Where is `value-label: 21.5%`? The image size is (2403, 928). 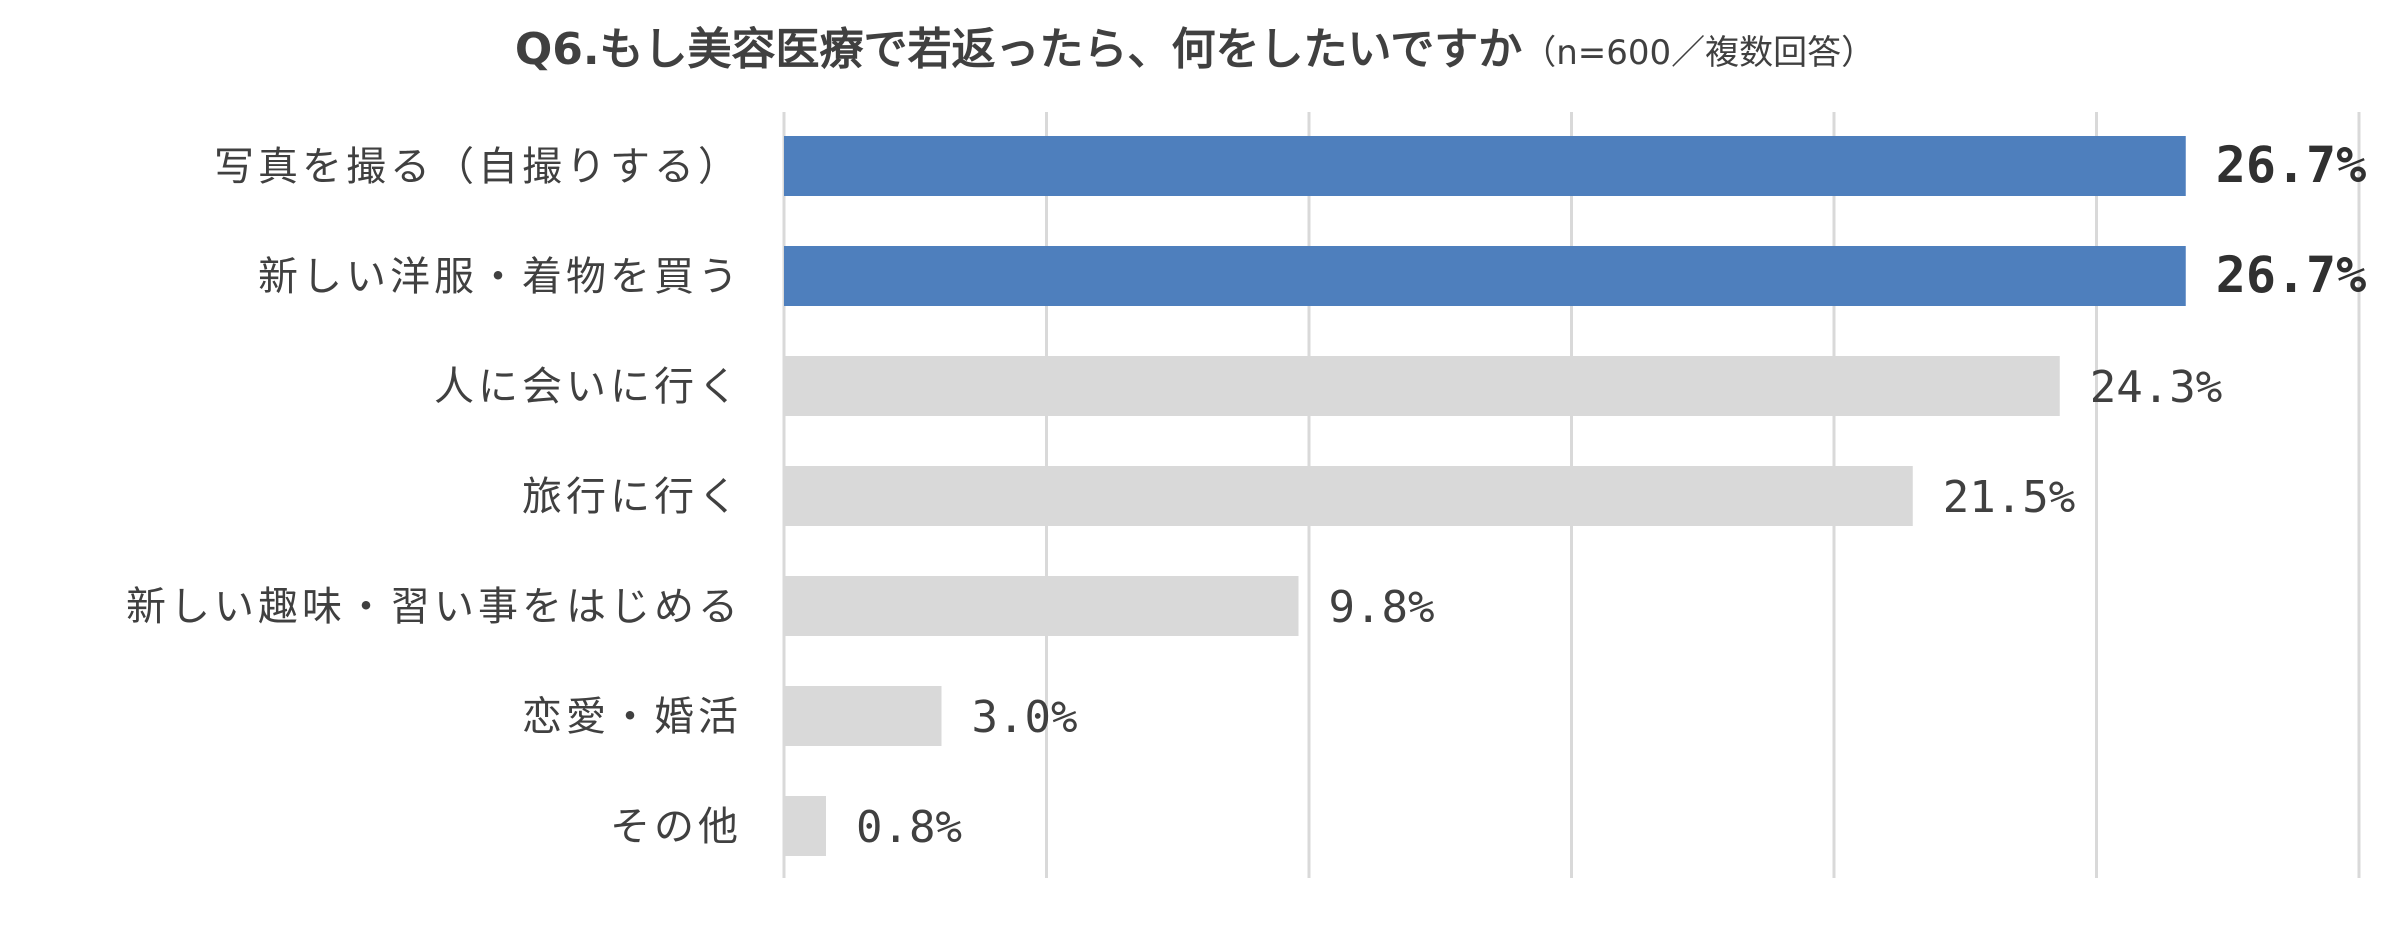 value-label: 21.5% is located at coordinates (2009, 497).